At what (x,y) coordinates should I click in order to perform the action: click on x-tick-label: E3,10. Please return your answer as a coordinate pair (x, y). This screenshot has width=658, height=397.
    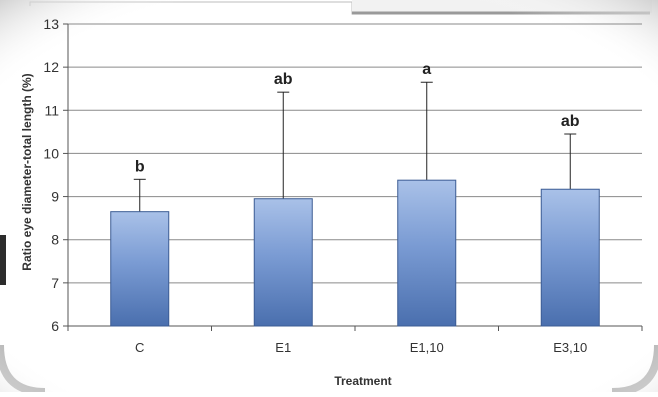
    Looking at the image, I should click on (570, 347).